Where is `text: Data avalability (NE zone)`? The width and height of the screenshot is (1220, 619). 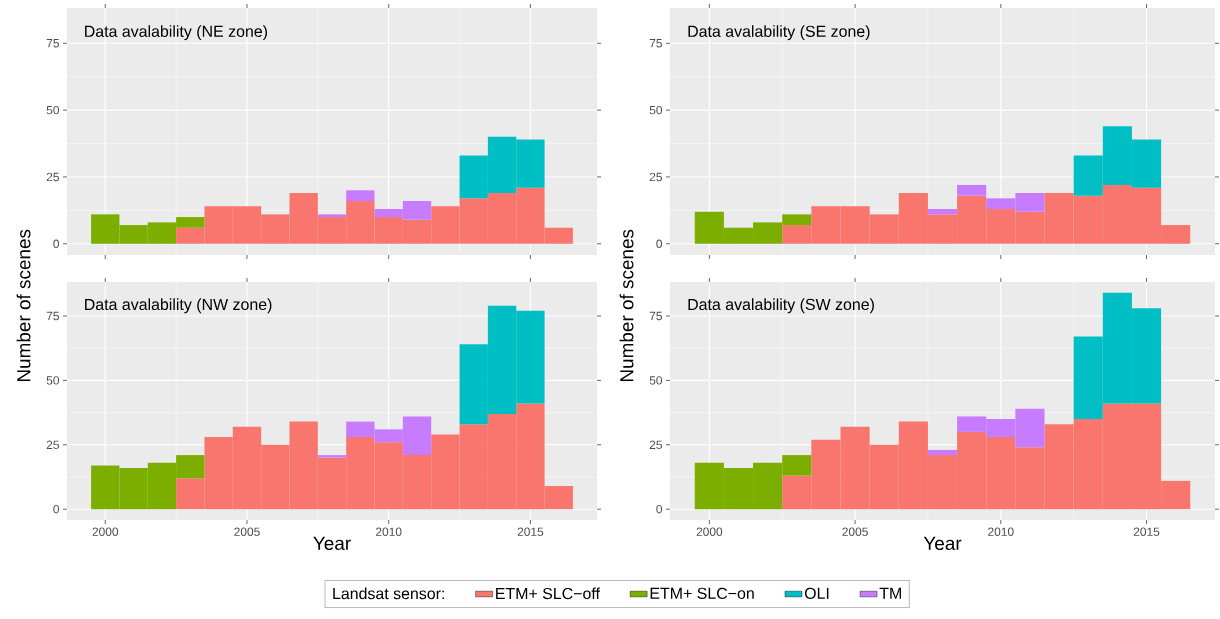
text: Data avalability (NE zone) is located at coordinates (176, 33).